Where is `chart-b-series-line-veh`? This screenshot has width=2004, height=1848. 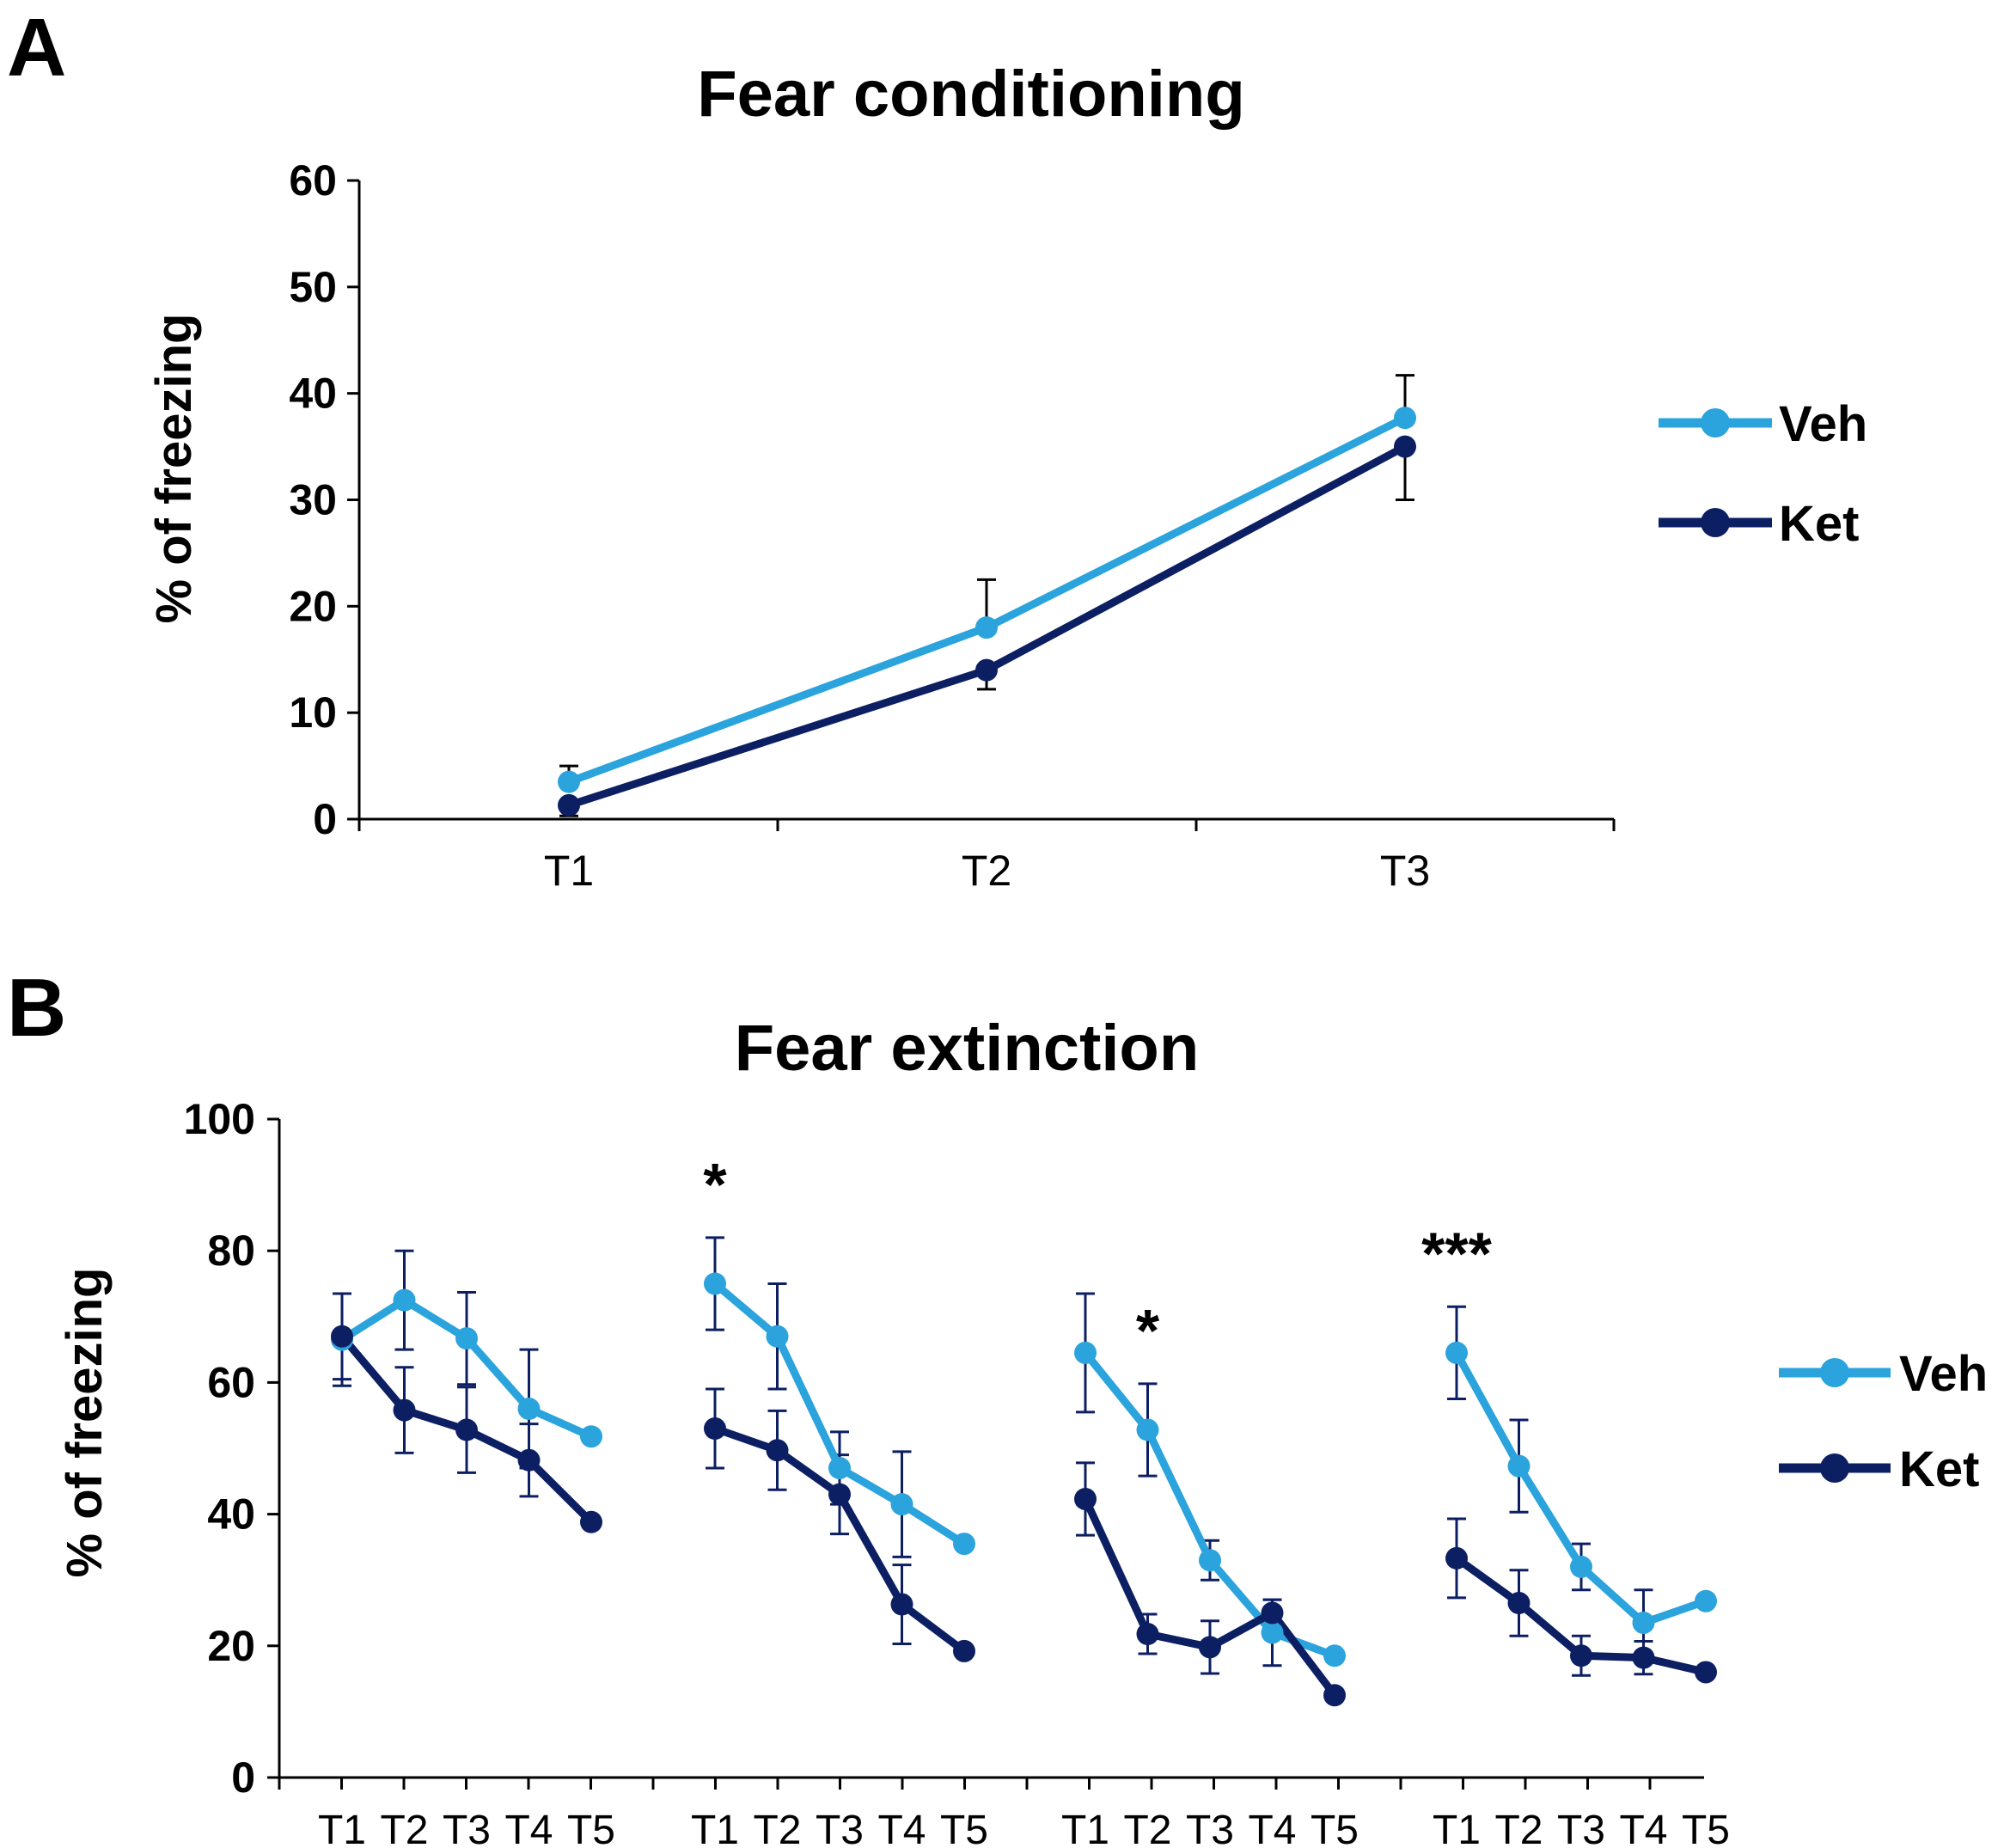 chart-b-series-line-veh is located at coordinates (1209, 1505).